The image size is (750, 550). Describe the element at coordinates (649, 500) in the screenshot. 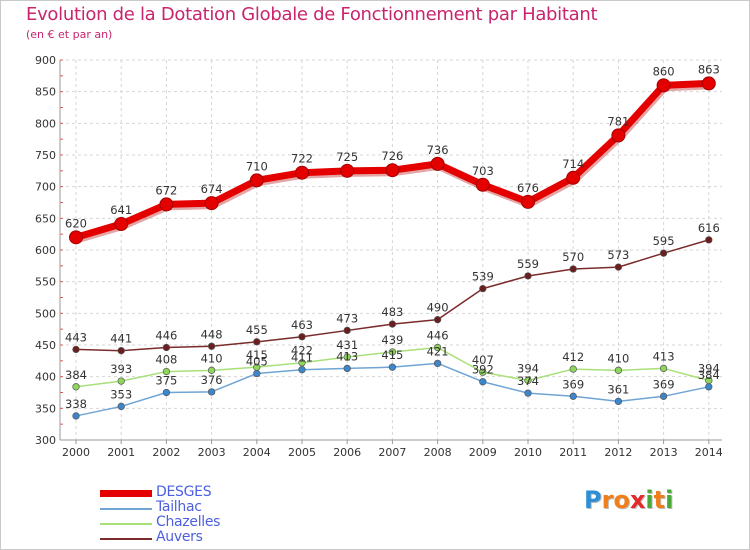

I see `logo-letter: i` at that location.